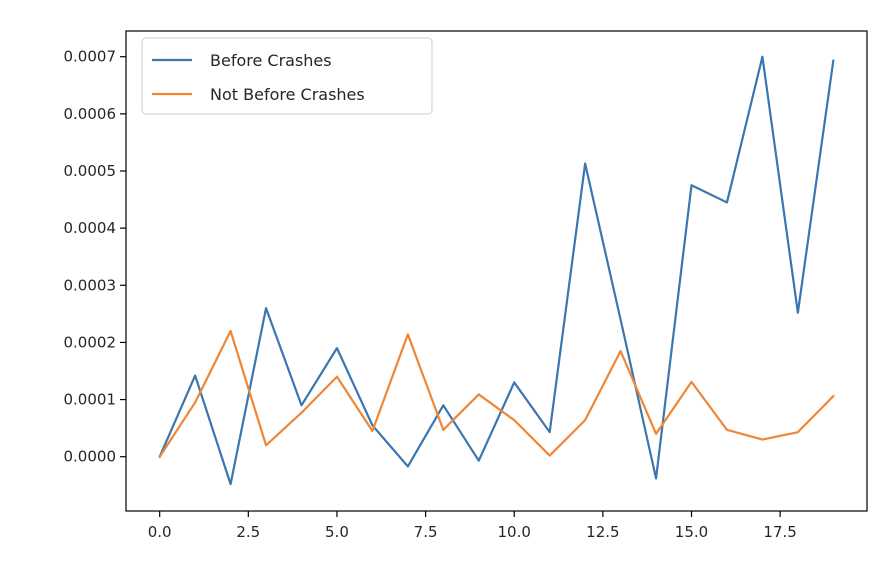  I want to click on y-tick-label: 0.0005, so click(90, 171).